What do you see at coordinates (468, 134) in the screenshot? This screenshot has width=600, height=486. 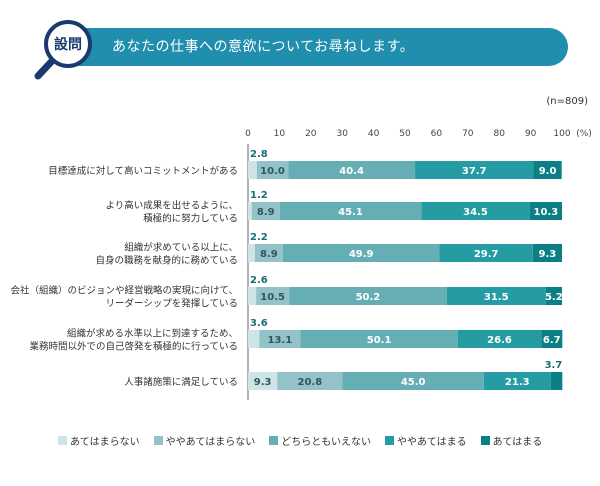 I see `x-tick-label: 70` at bounding box center [468, 134].